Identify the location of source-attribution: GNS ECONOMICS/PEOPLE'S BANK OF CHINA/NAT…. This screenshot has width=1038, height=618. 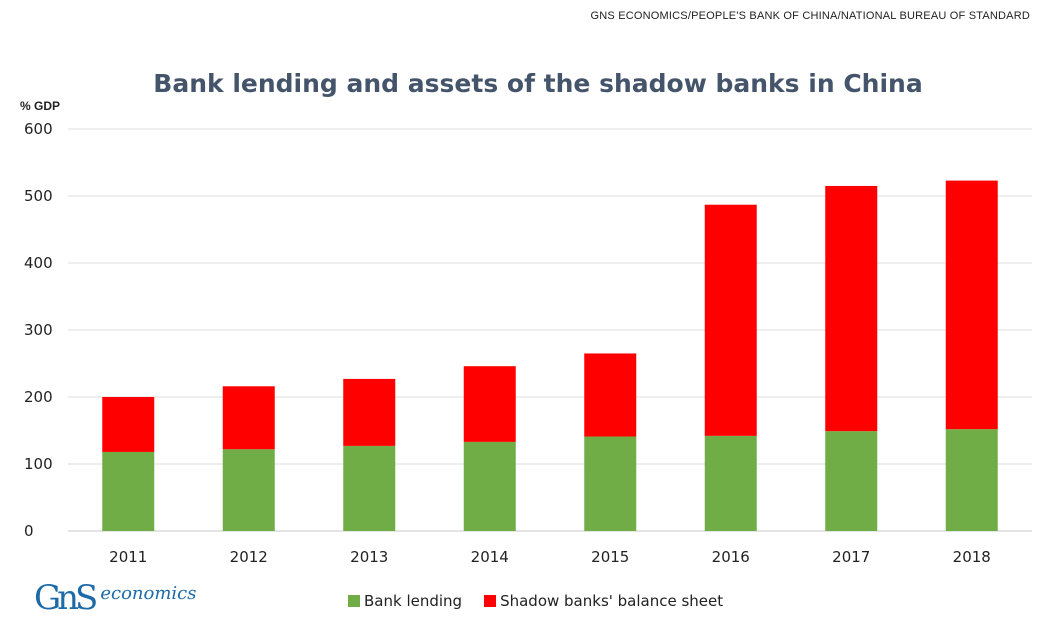
(810, 16).